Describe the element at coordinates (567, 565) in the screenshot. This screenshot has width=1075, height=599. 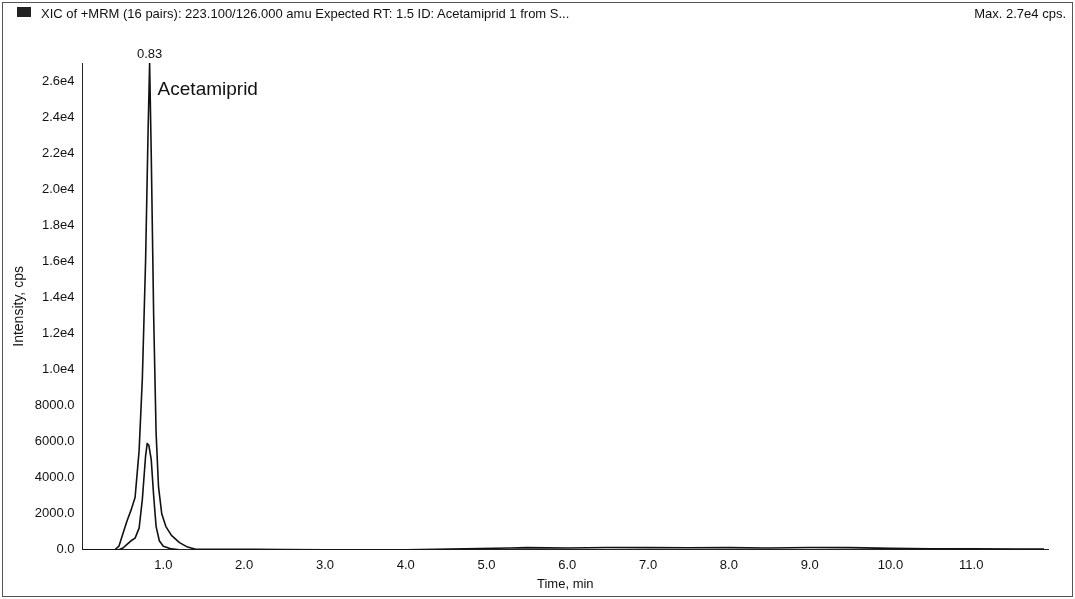
I see `x-tick-label: 6.0` at that location.